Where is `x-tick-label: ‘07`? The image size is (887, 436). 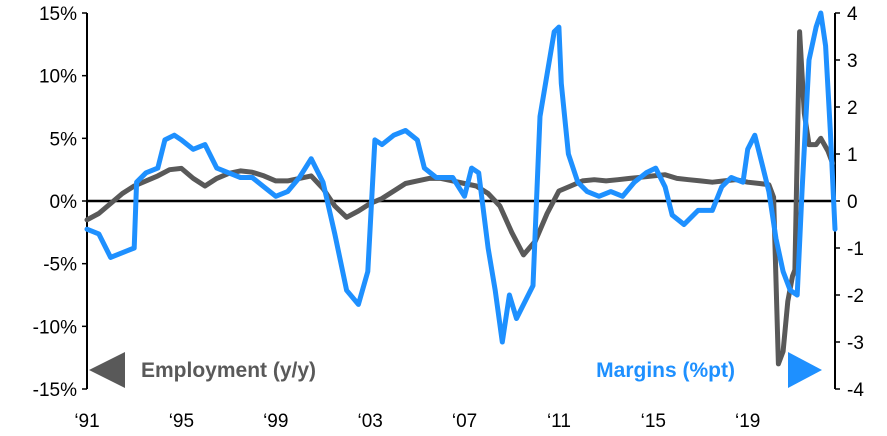
x-tick-label: ‘07 is located at coordinates (464, 421).